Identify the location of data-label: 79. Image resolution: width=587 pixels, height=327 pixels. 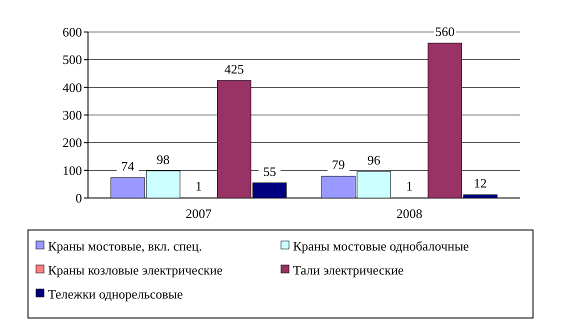
(338, 164).